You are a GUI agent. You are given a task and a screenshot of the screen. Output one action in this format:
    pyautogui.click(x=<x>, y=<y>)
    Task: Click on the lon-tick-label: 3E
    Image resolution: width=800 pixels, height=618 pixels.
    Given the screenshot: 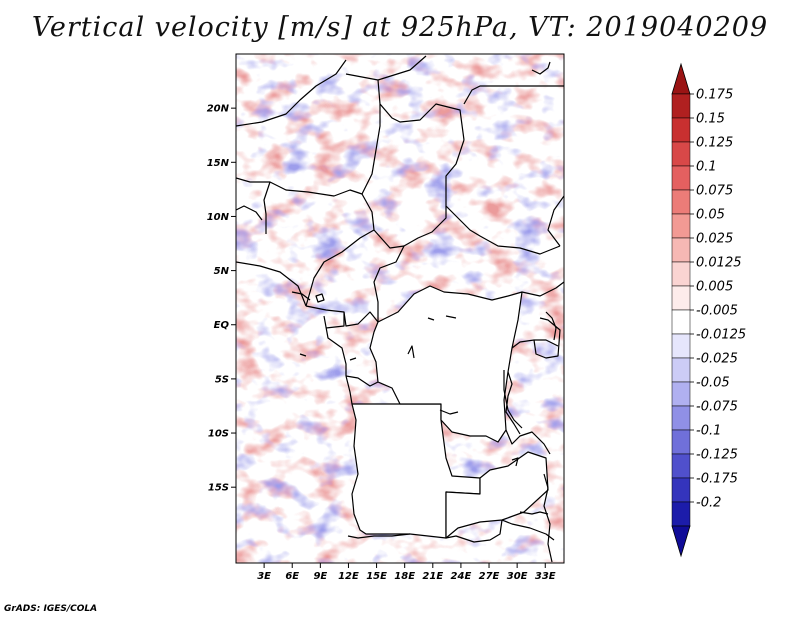 What is the action you would take?
    pyautogui.click(x=264, y=576)
    